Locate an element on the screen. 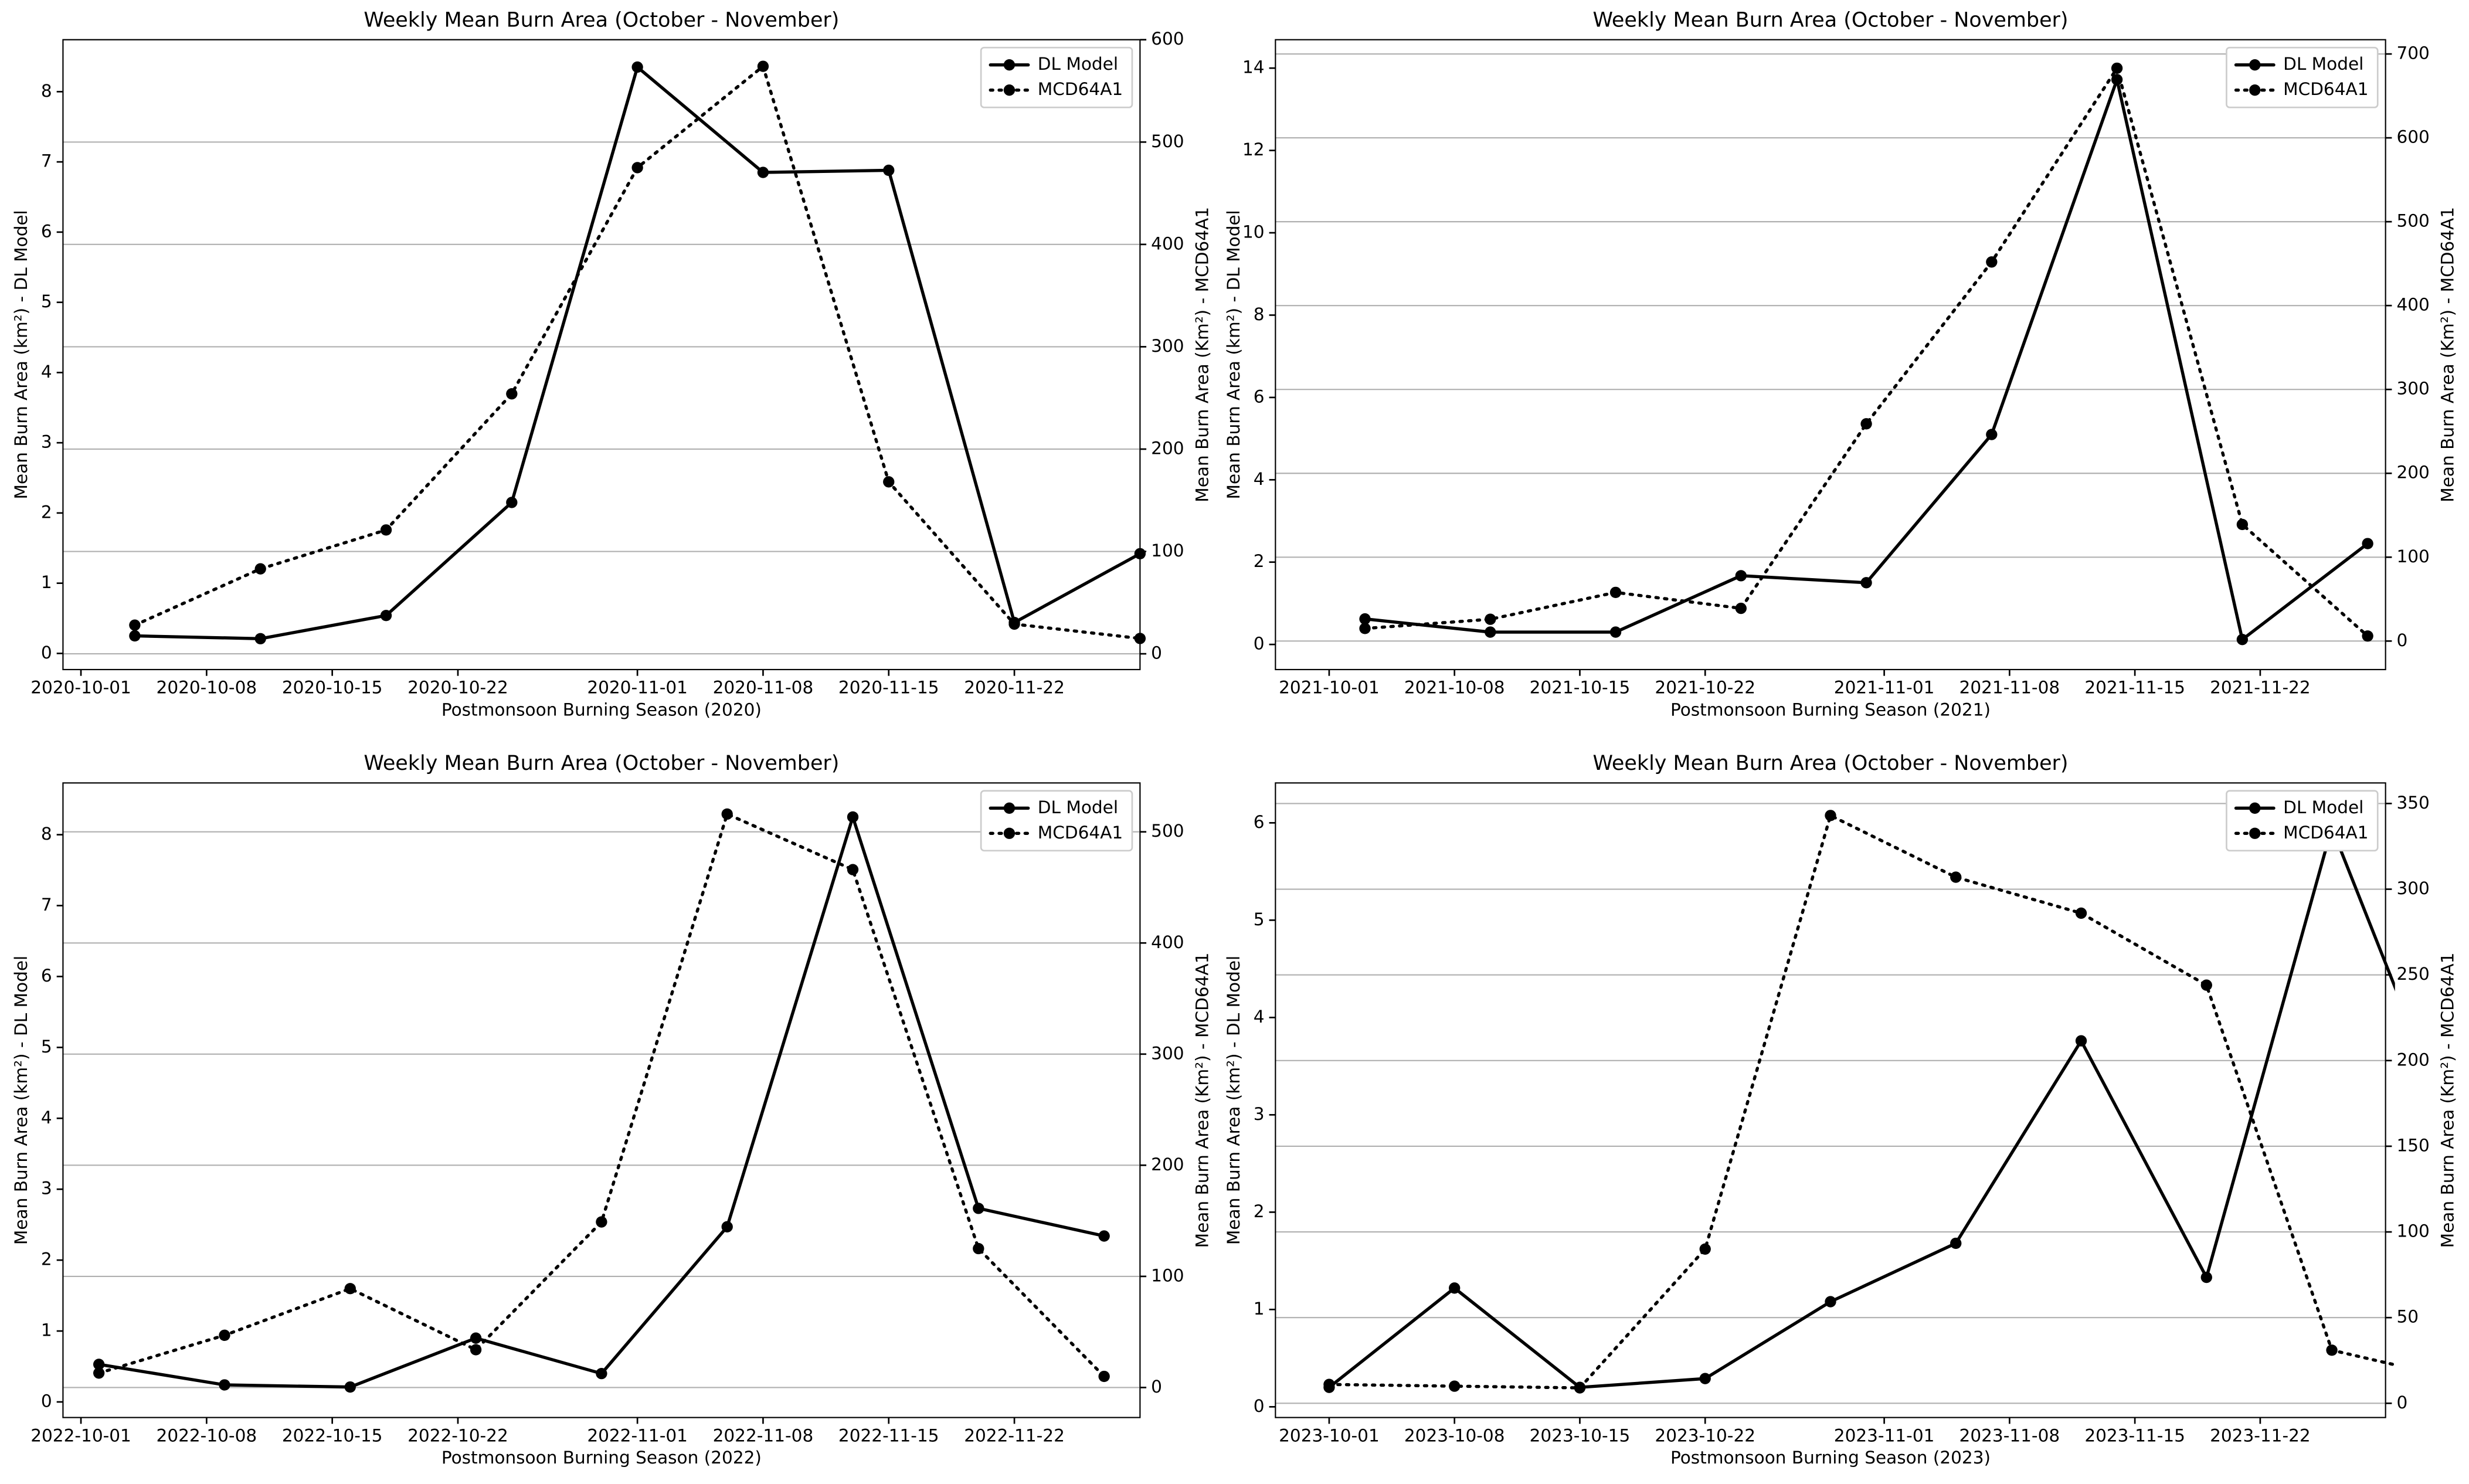 The width and height of the screenshot is (2469, 1484). x-tick-label: 2023-11-01 is located at coordinates (1884, 1435).